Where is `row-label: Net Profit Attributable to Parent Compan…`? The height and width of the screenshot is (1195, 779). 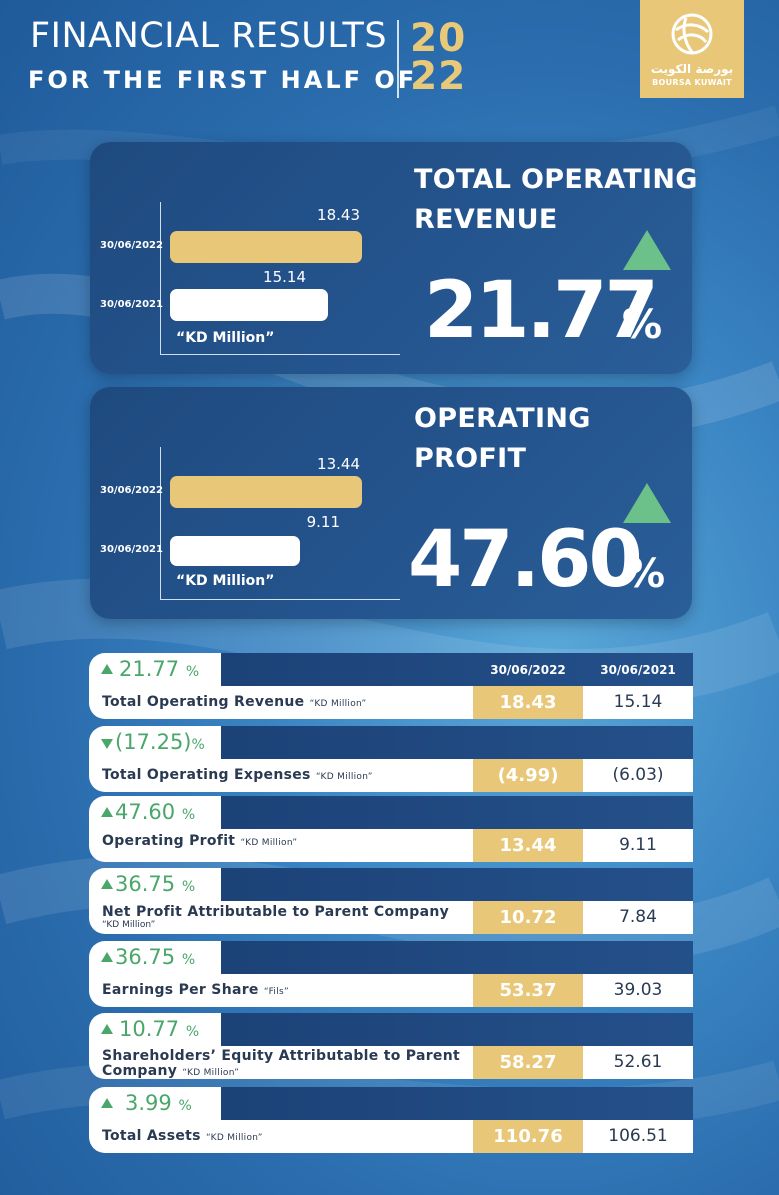 row-label: Net Profit Attributable to Parent Compan… is located at coordinates (276, 912).